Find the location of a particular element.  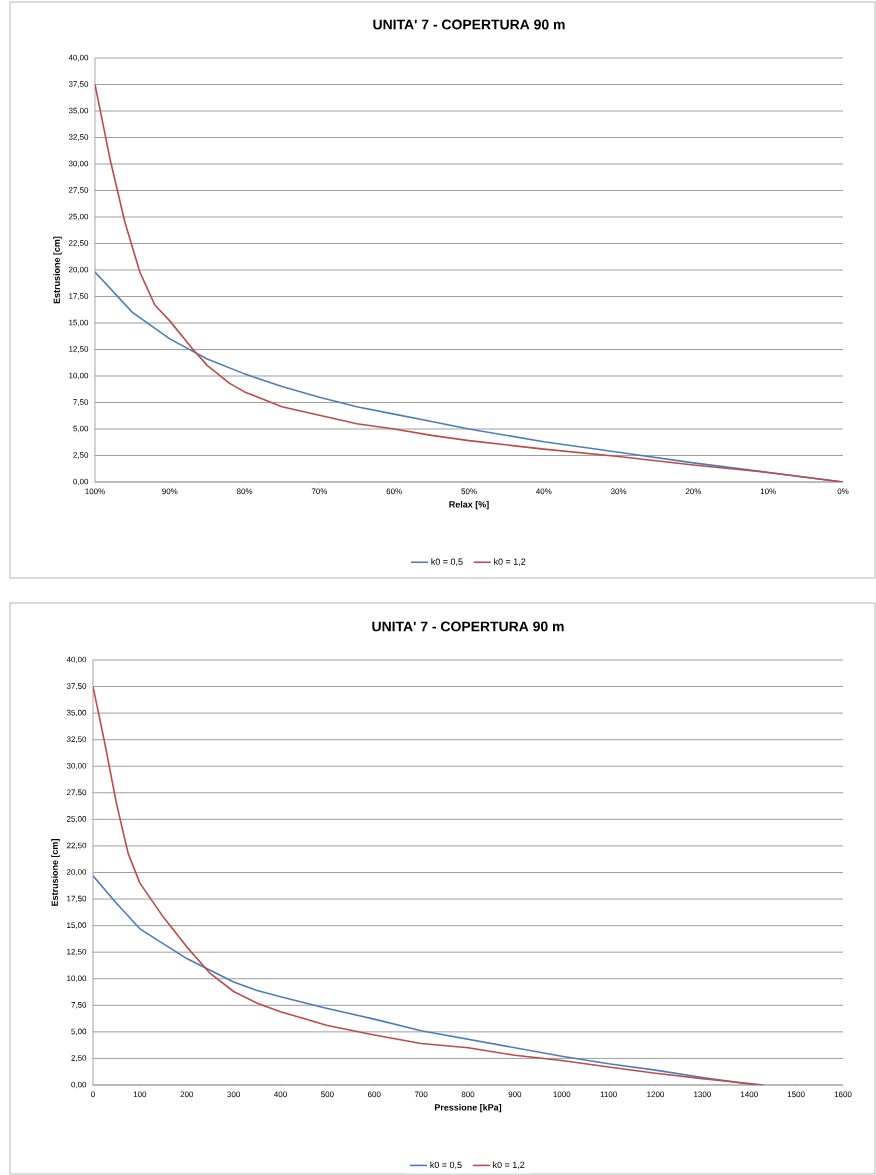

x-axis-title: Relax [%] is located at coordinates (469, 505).